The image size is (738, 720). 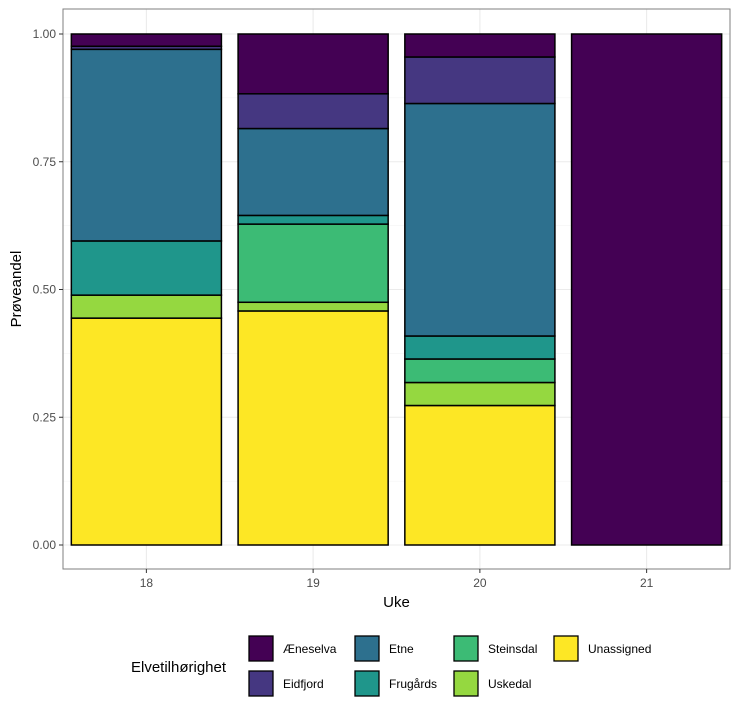 I want to click on legend-label: Etne, so click(x=401, y=649).